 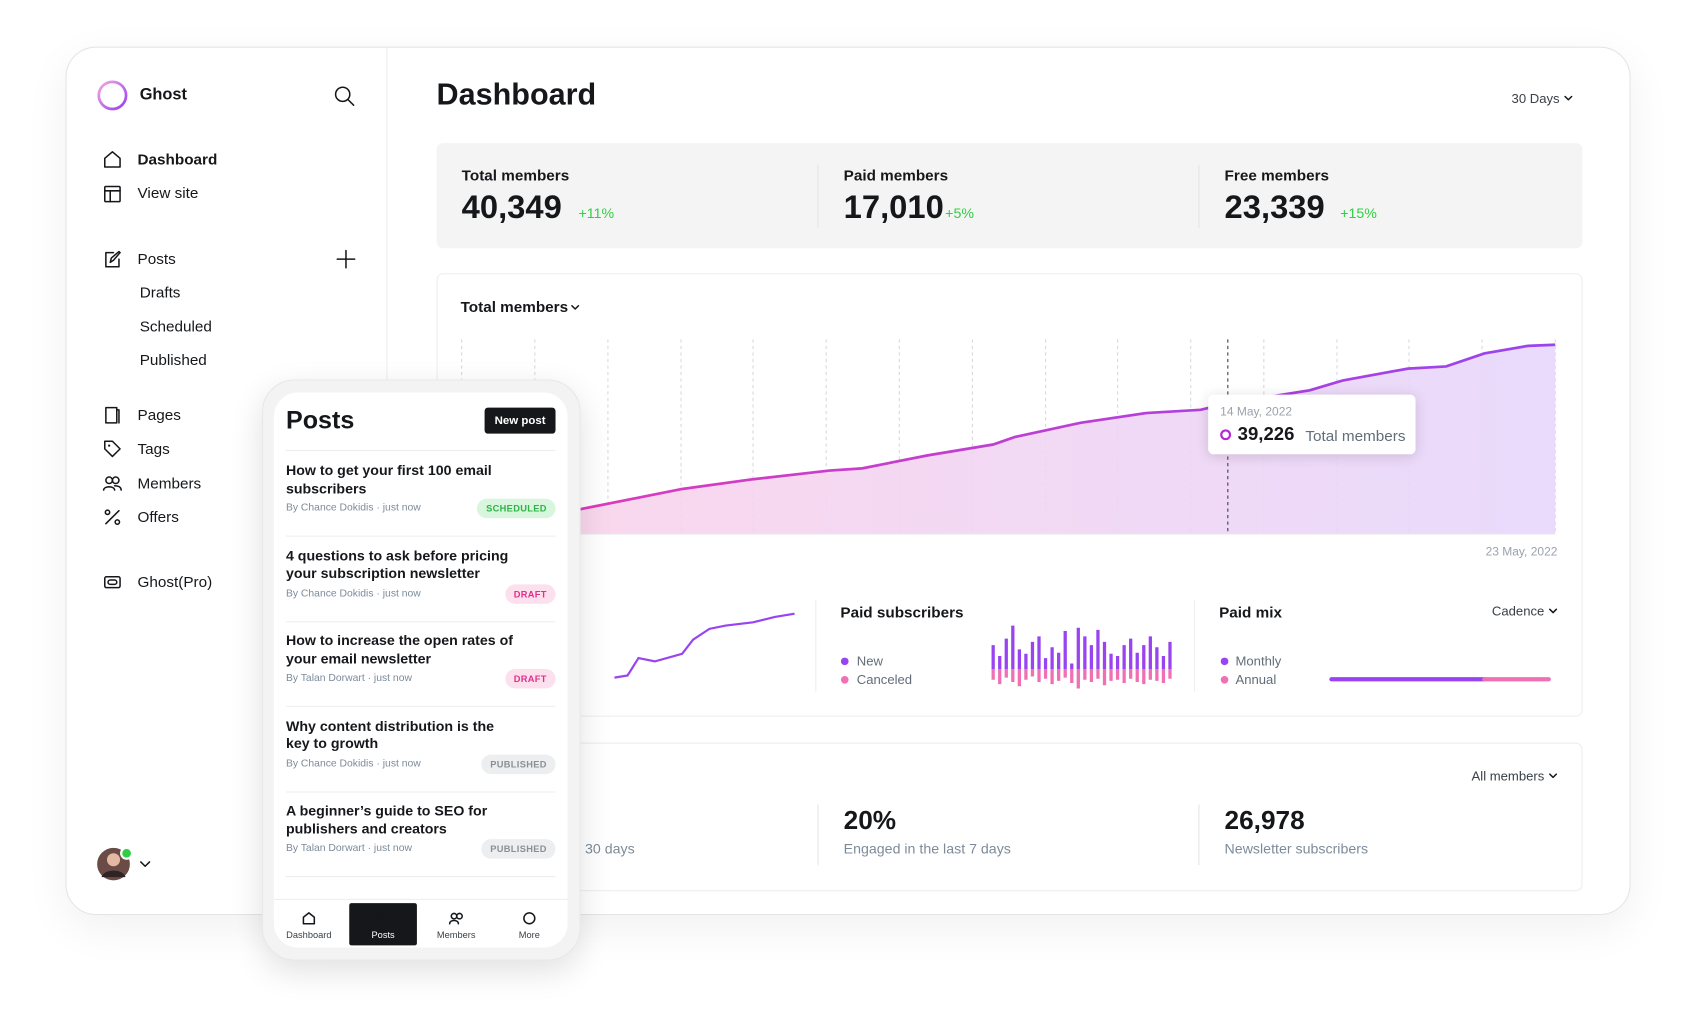 I want to click on stat-change: +5%, so click(x=959, y=213).